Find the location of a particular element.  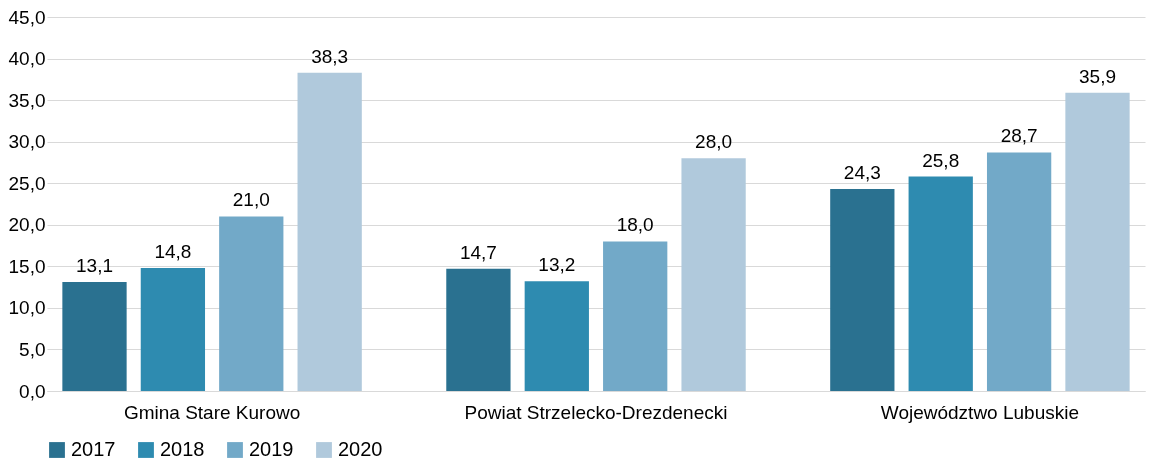

data-label: 38,3 is located at coordinates (330, 56).